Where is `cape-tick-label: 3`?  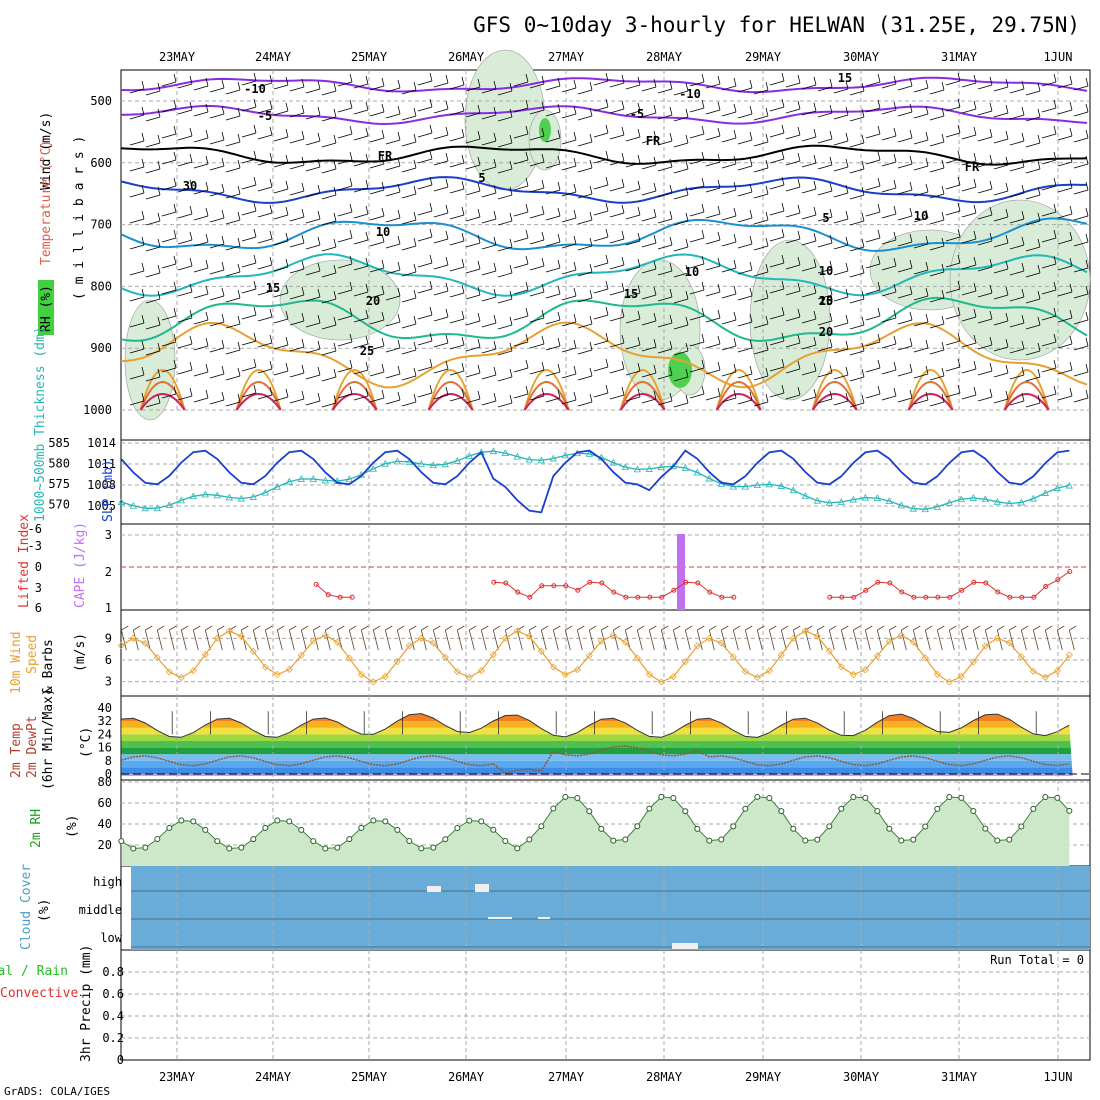
cape-tick-label: 3 is located at coordinates (108, 535).